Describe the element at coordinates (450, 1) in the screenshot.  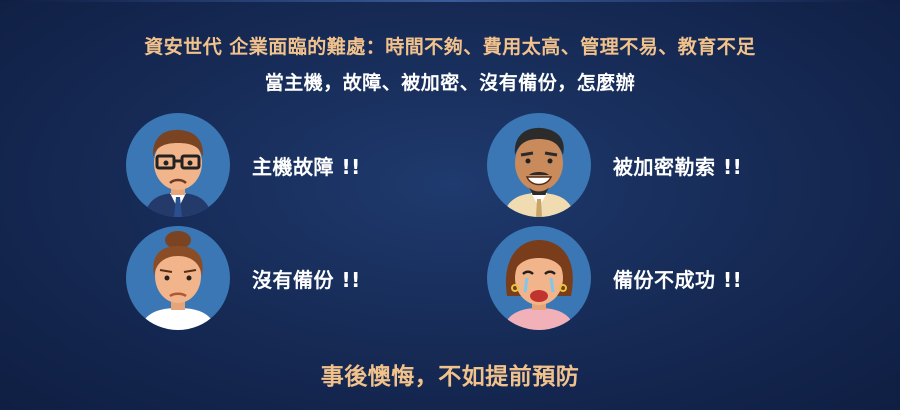
I see `top-divider` at that location.